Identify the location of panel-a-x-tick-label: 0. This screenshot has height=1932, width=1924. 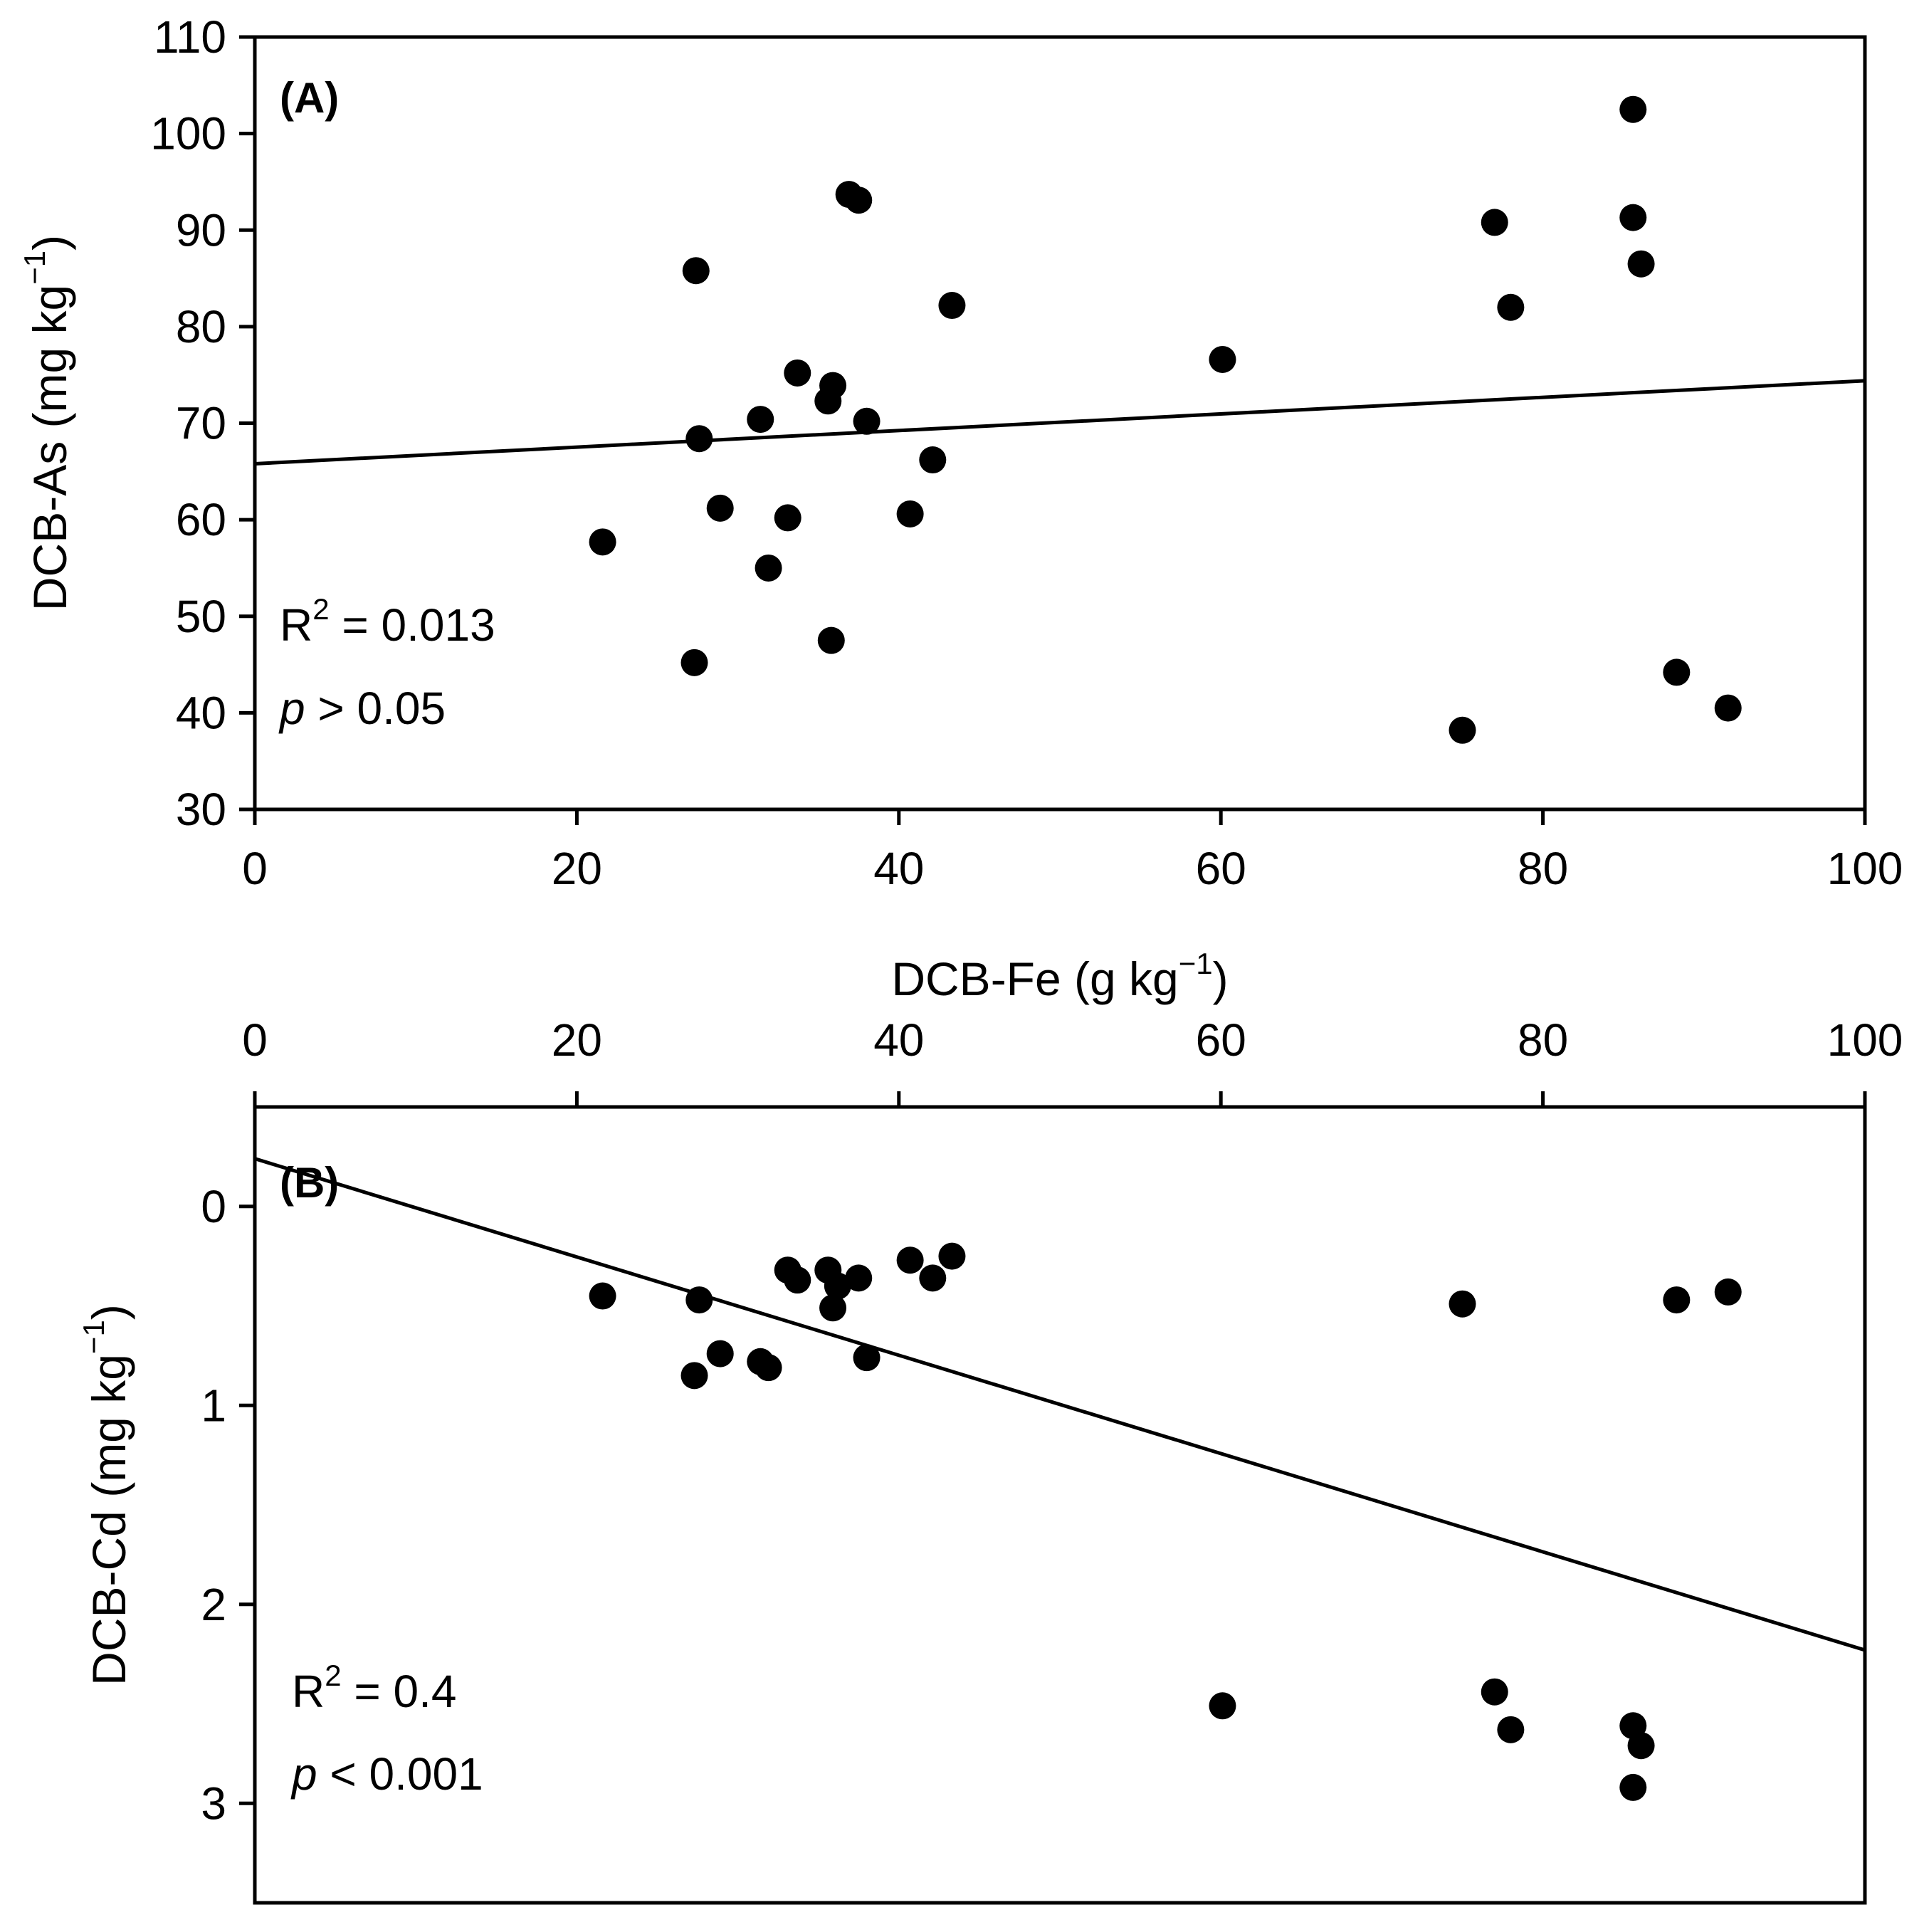
(255, 868).